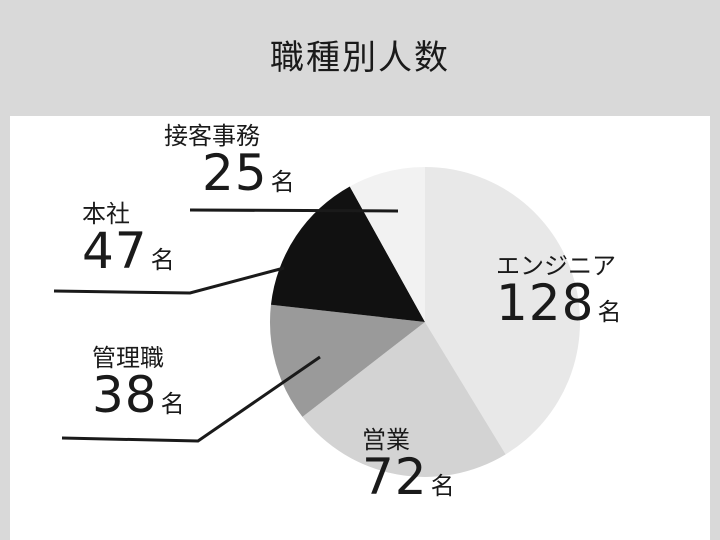 This screenshot has height=540, width=720. What do you see at coordinates (235, 173) in the screenshot?
I see `label-office-value: 25` at bounding box center [235, 173].